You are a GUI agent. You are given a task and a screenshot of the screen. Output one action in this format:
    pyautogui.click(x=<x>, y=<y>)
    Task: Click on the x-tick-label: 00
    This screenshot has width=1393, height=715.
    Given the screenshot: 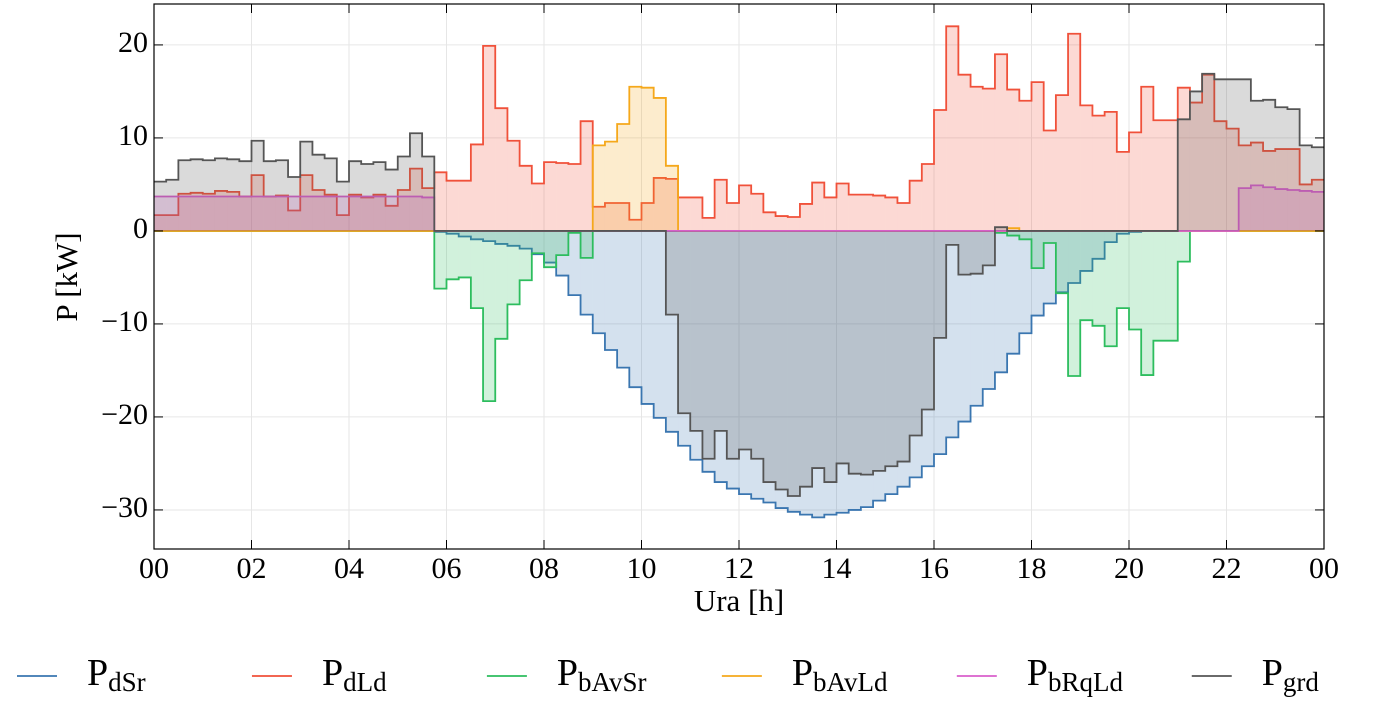 What is the action you would take?
    pyautogui.click(x=154, y=568)
    